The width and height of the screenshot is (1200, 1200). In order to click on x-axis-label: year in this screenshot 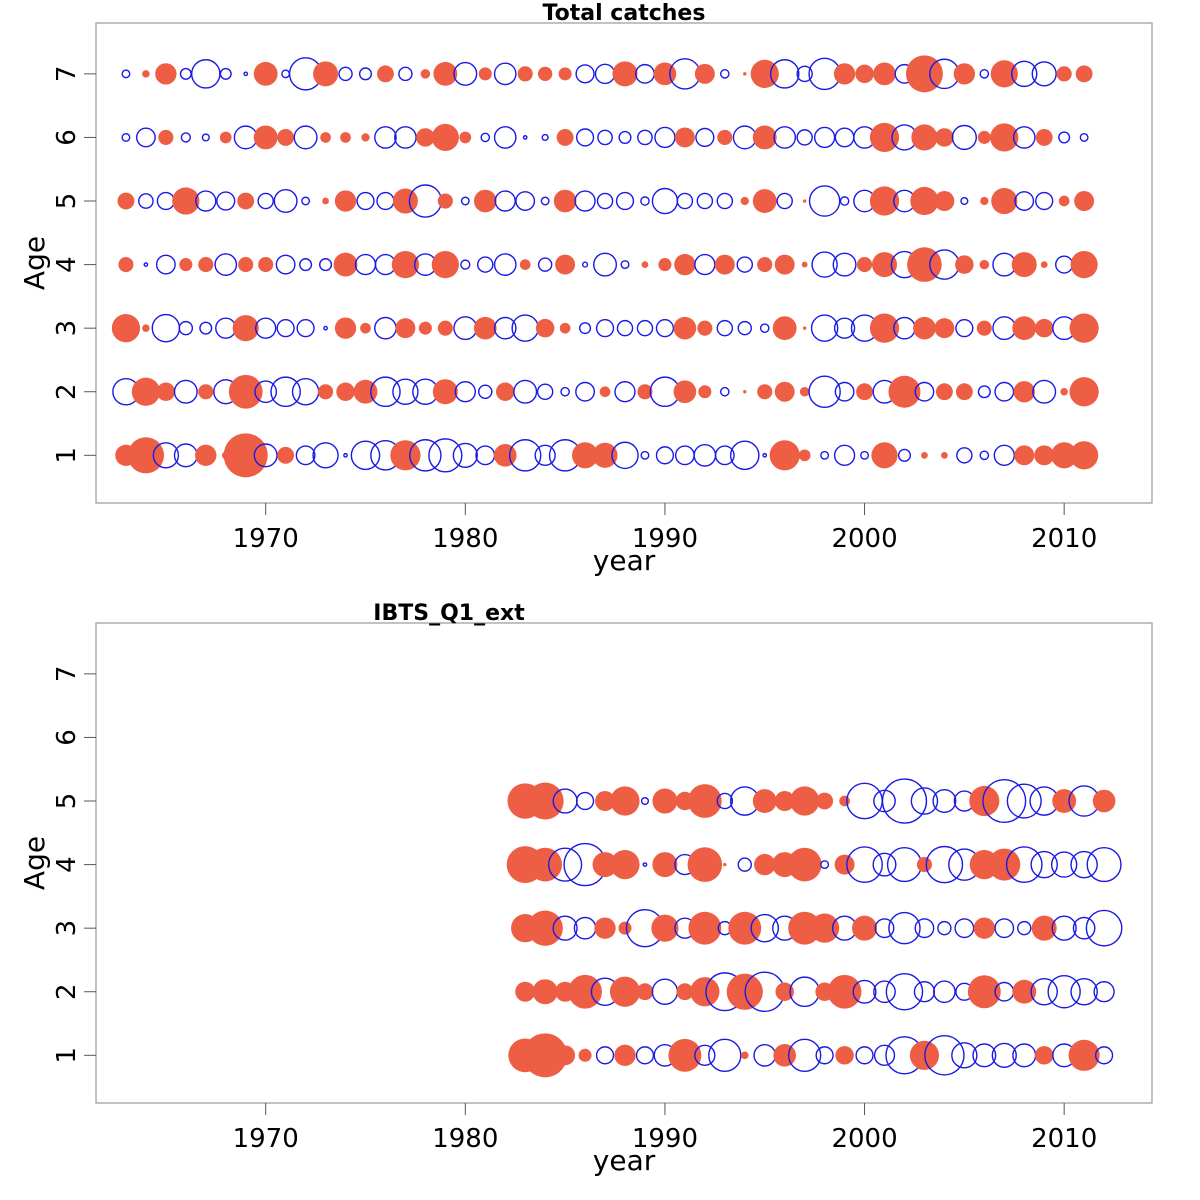, I will do `click(624, 1160)`.